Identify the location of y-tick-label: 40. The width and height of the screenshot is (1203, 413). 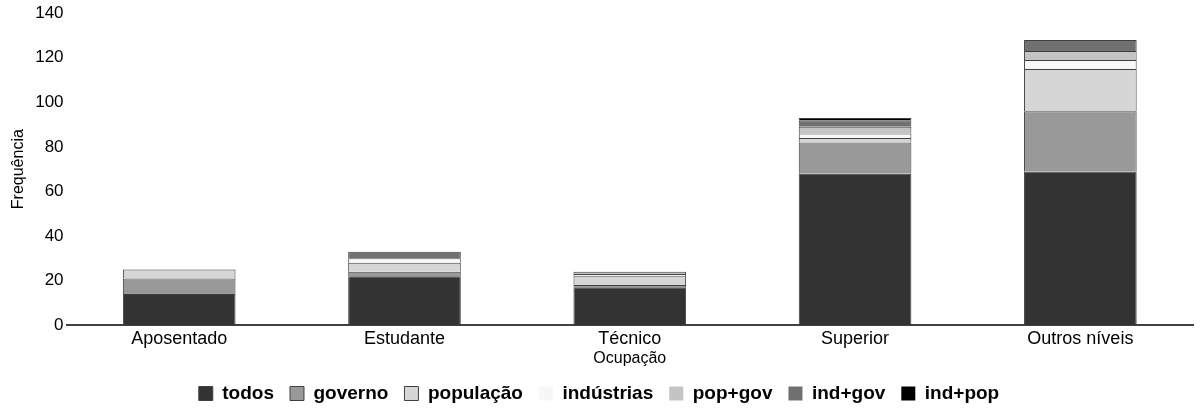
(54, 235).